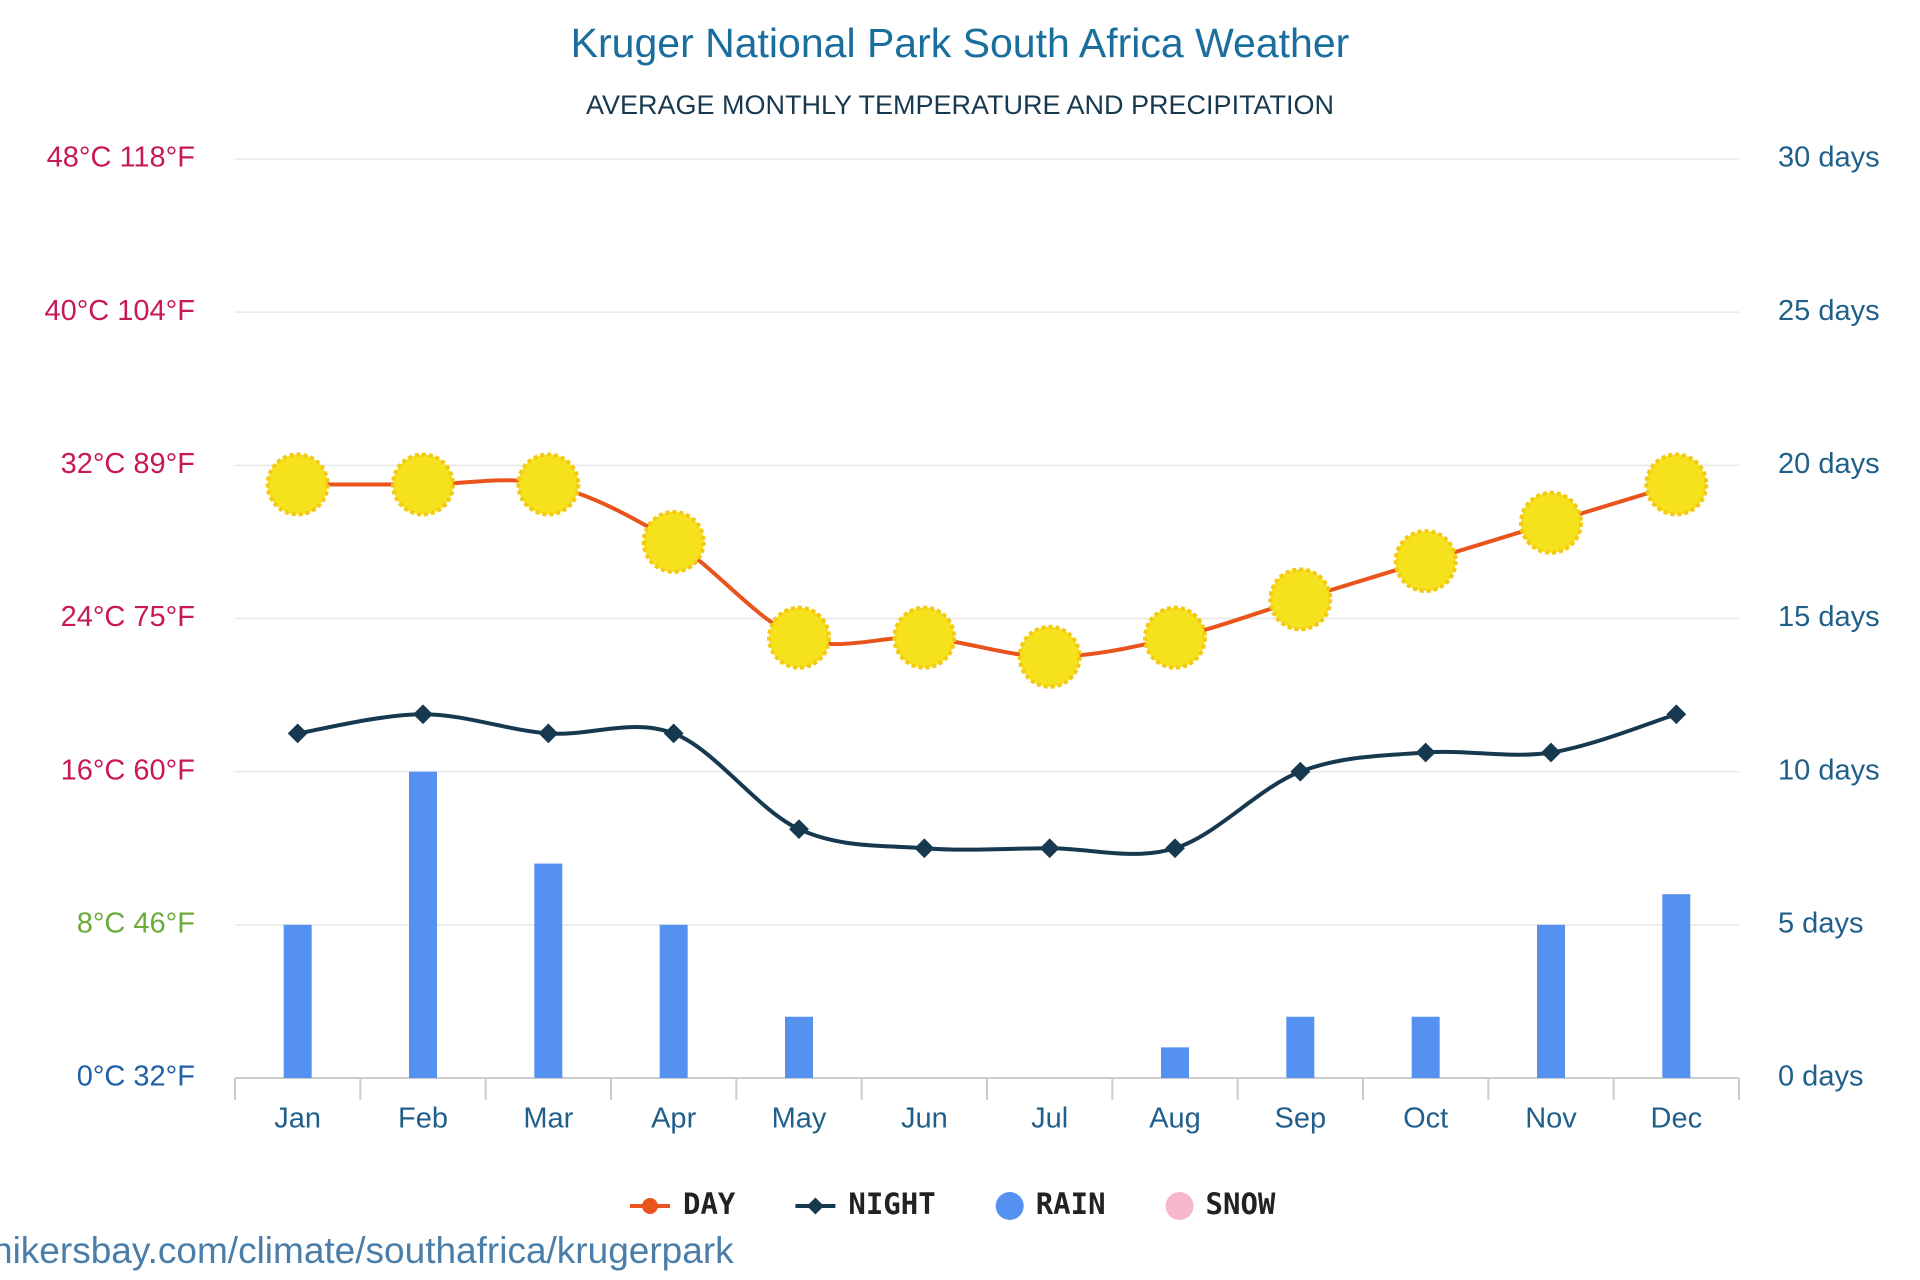 The image size is (1920, 1280). Describe the element at coordinates (673, 1119) in the screenshot. I see `x-tick-label: Apr` at that location.